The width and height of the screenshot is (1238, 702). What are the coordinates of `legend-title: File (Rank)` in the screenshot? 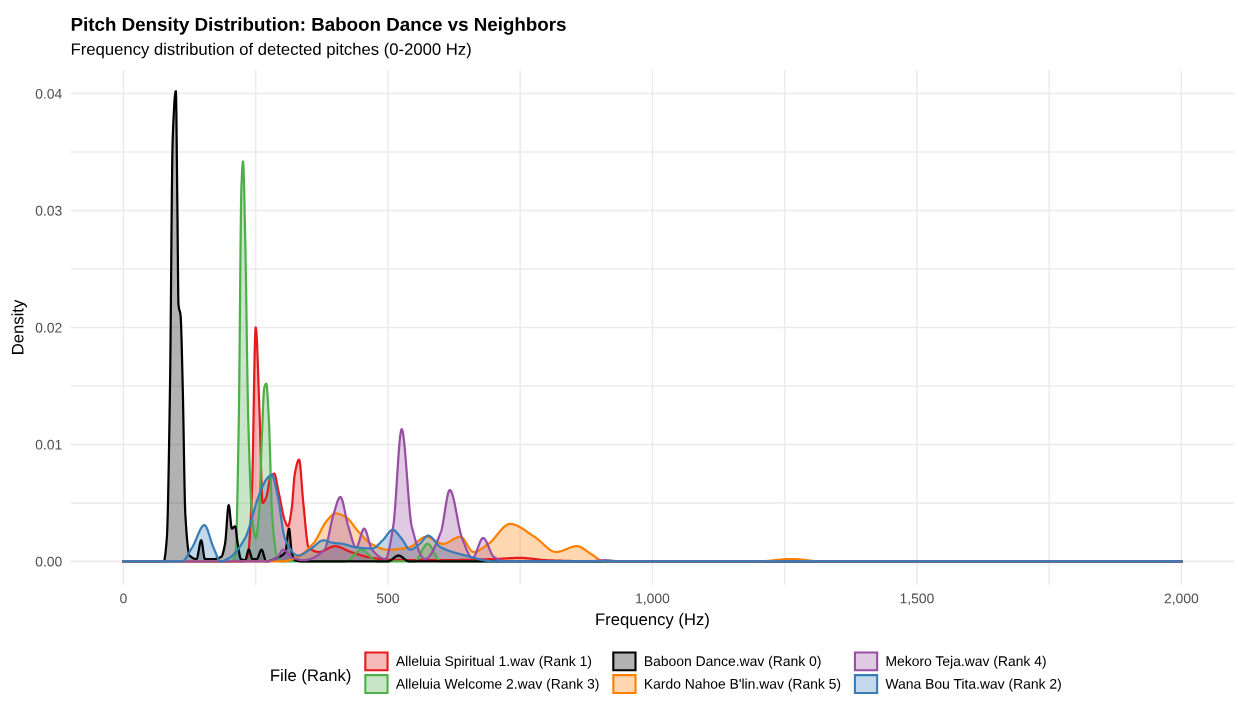 It's located at (311, 676).